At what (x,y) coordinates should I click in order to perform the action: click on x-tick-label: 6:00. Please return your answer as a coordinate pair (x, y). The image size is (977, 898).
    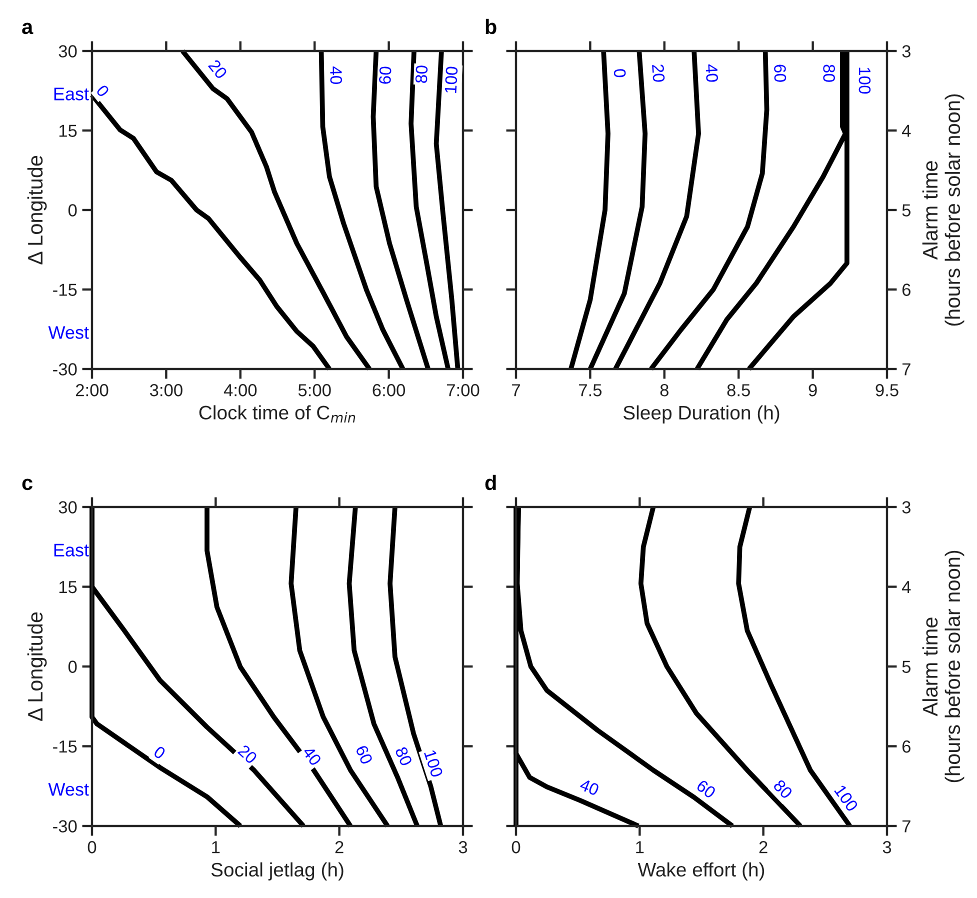
    Looking at the image, I should click on (389, 390).